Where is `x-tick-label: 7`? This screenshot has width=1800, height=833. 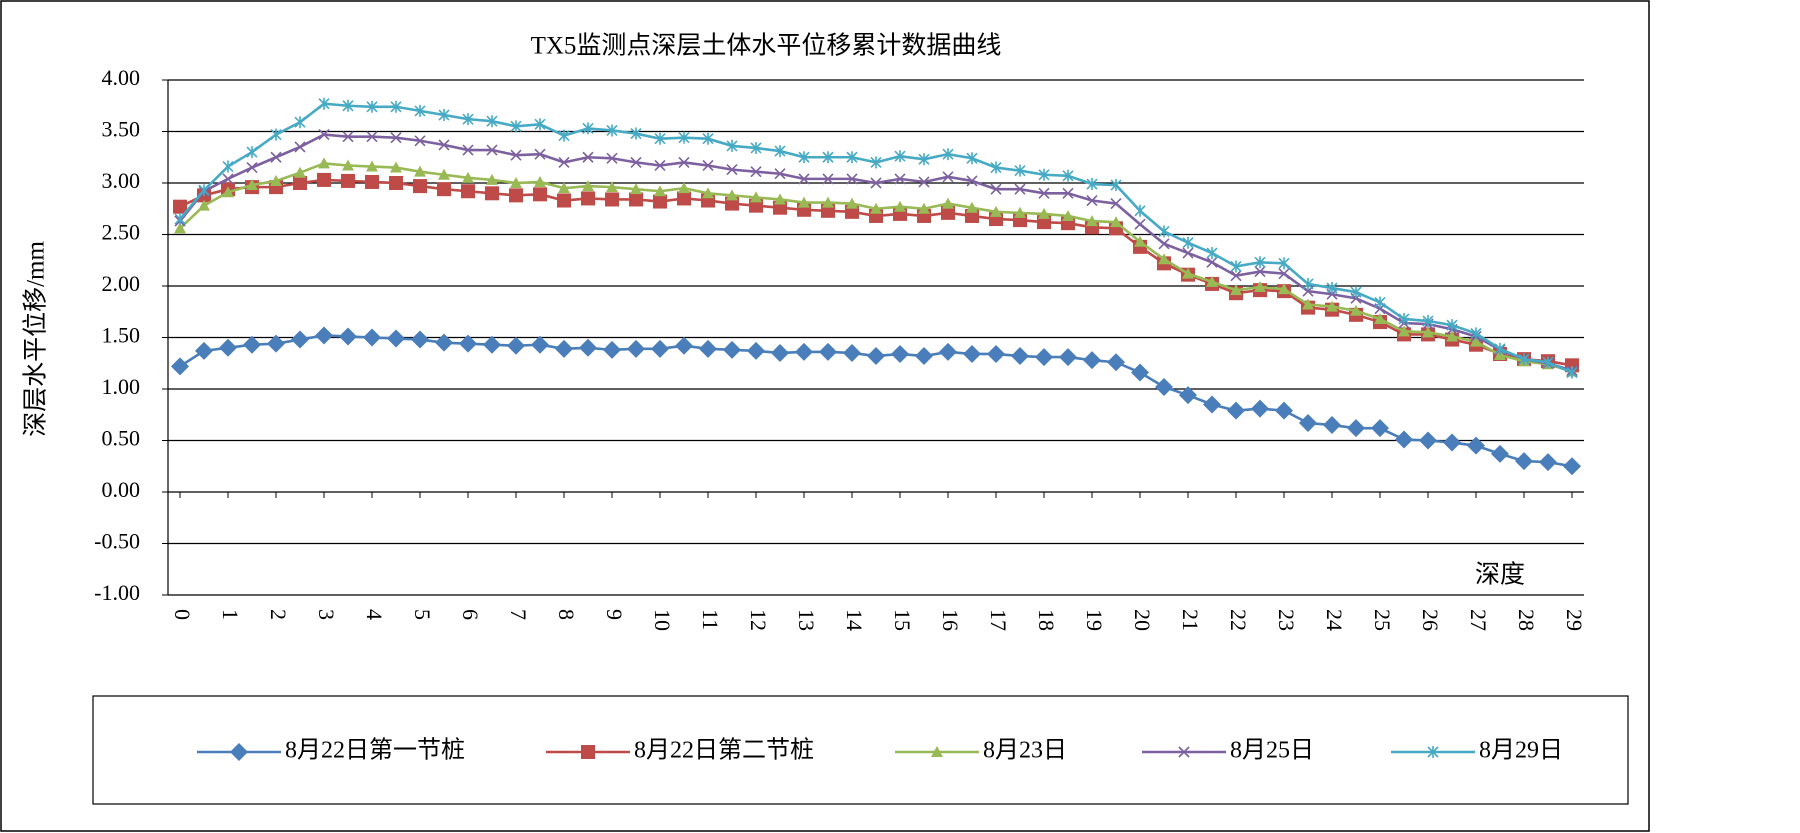
x-tick-label: 7 is located at coordinates (518, 614).